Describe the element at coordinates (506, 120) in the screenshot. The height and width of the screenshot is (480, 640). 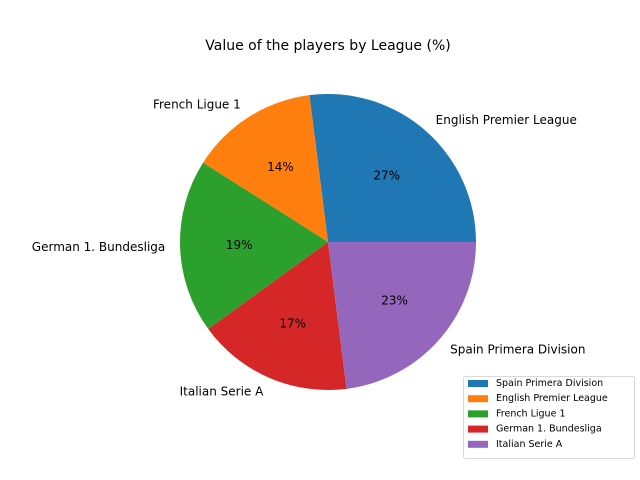
I see `slice-label-english-premier-league: English Premier League` at that location.